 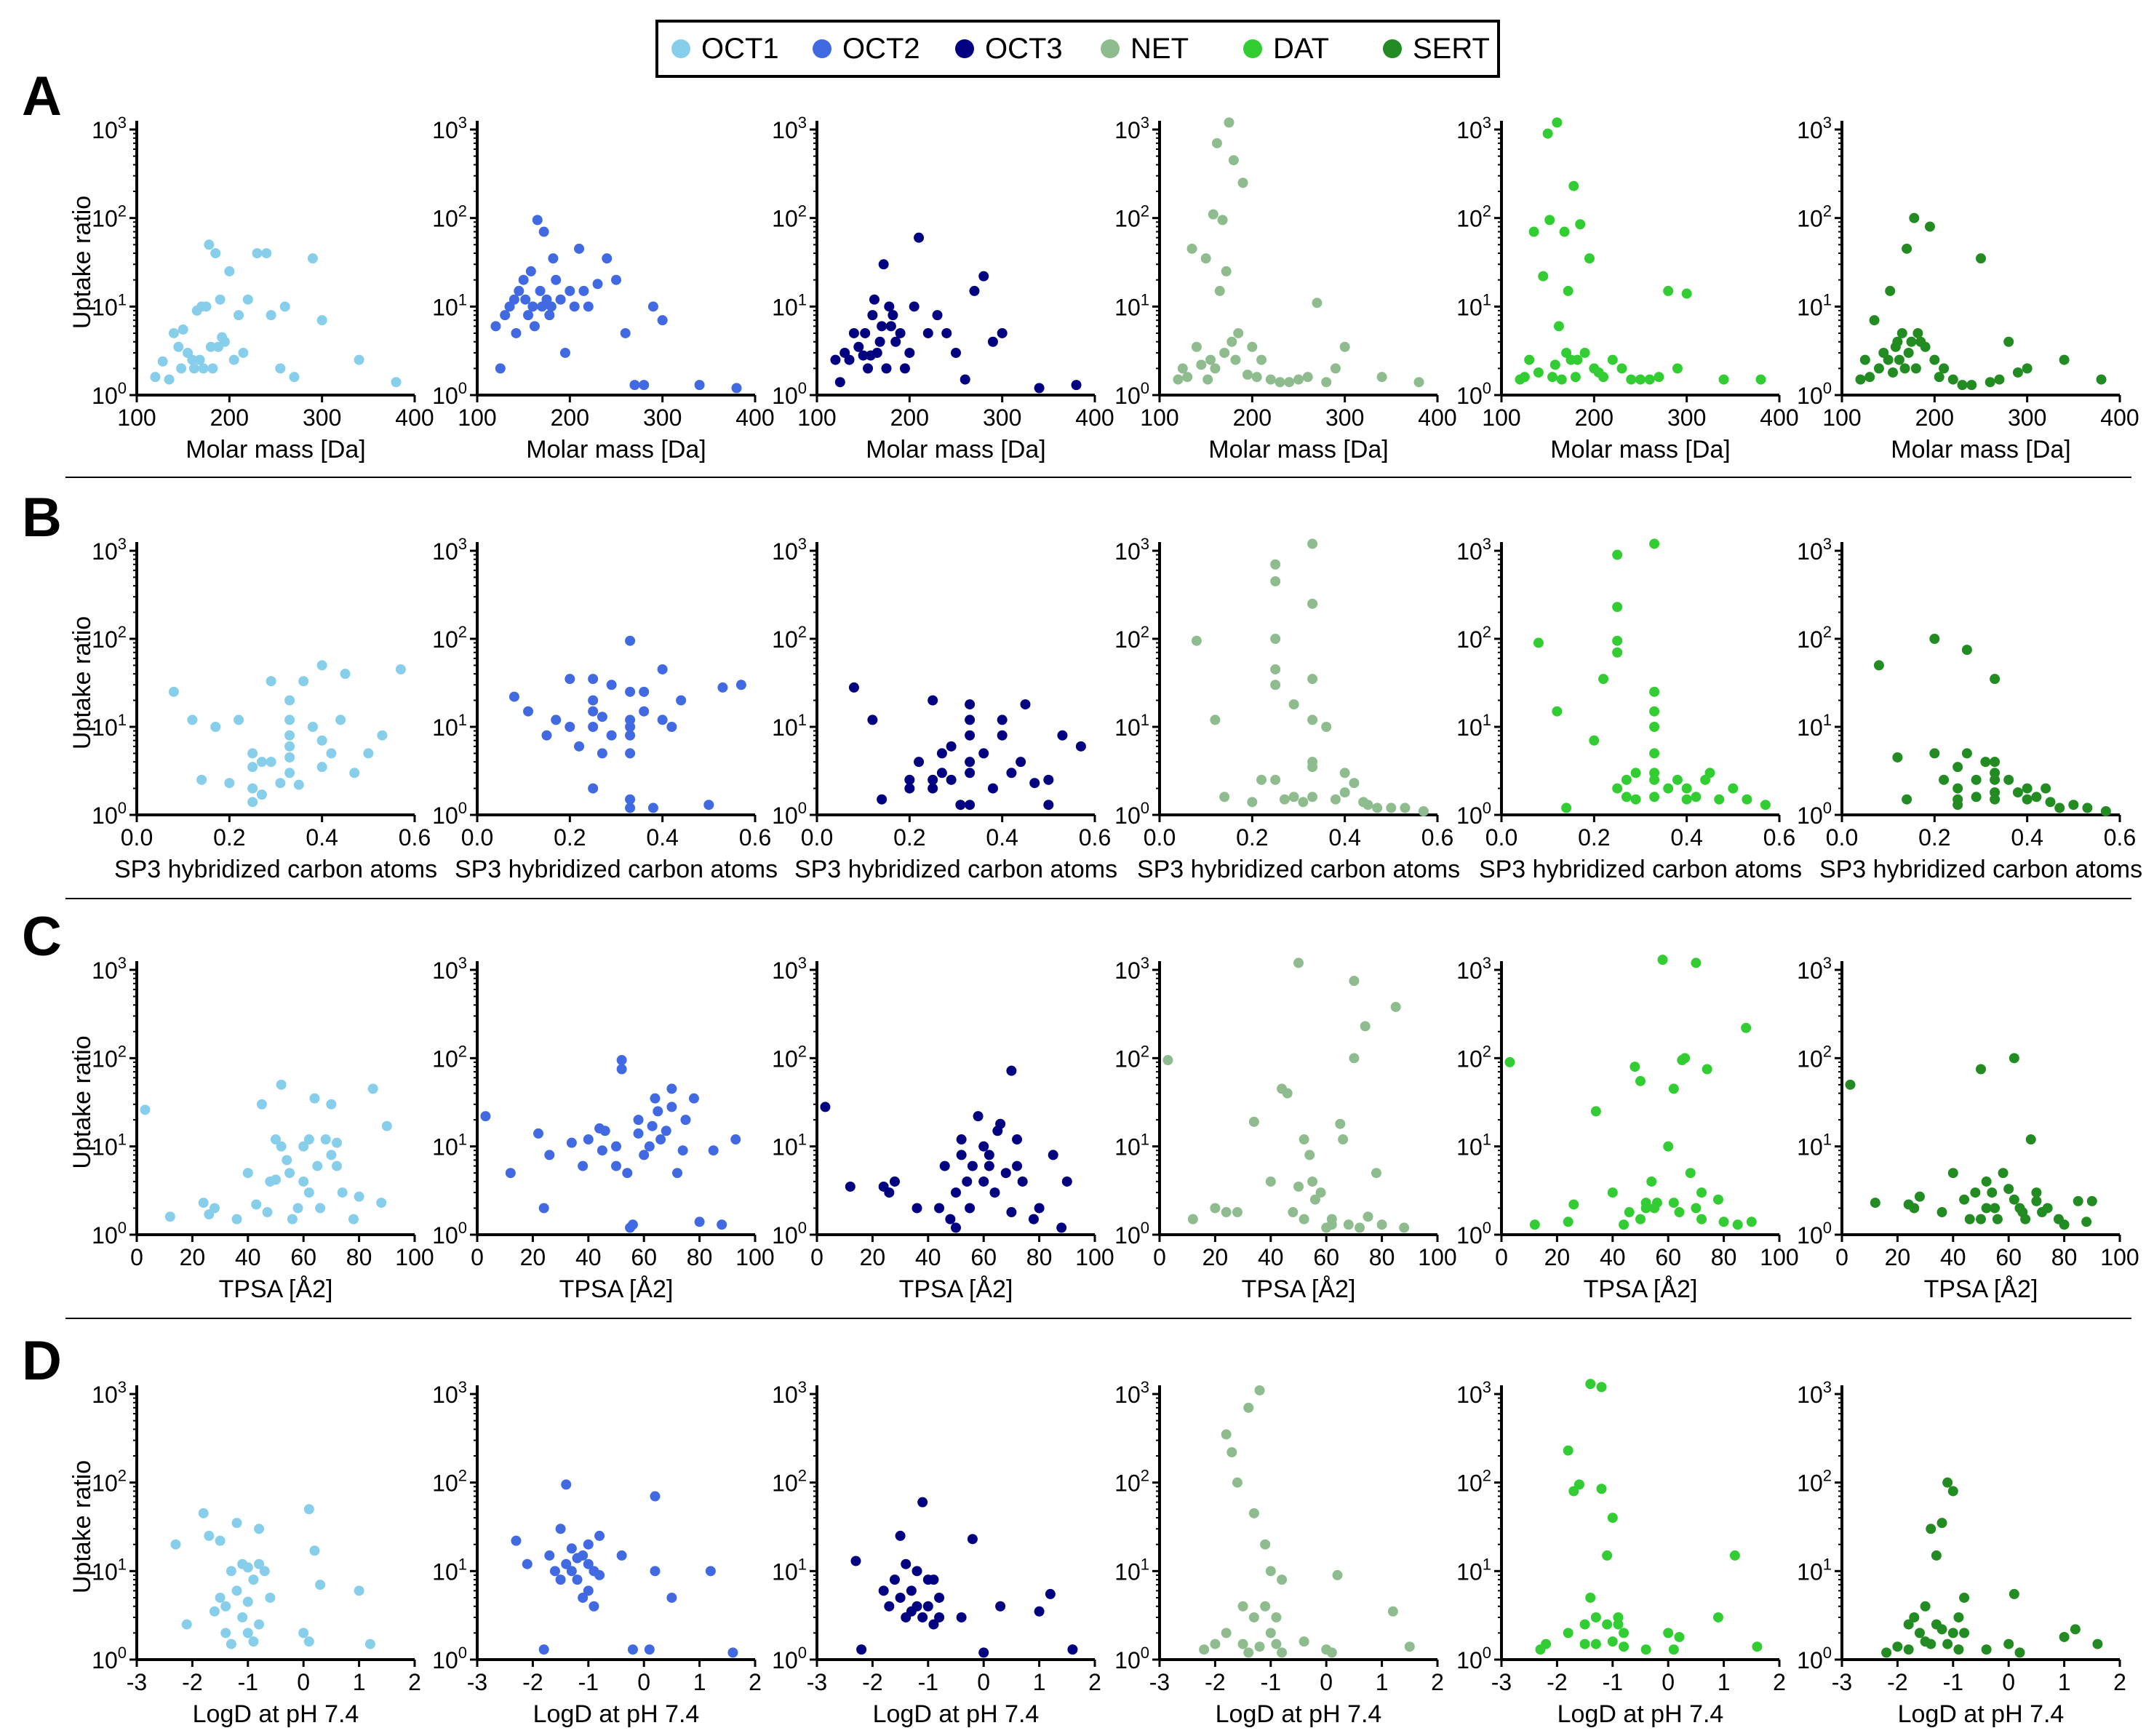 What do you see at coordinates (955, 870) in the screenshot?
I see `x-axis-label: SP3 hybridized carbon atoms` at bounding box center [955, 870].